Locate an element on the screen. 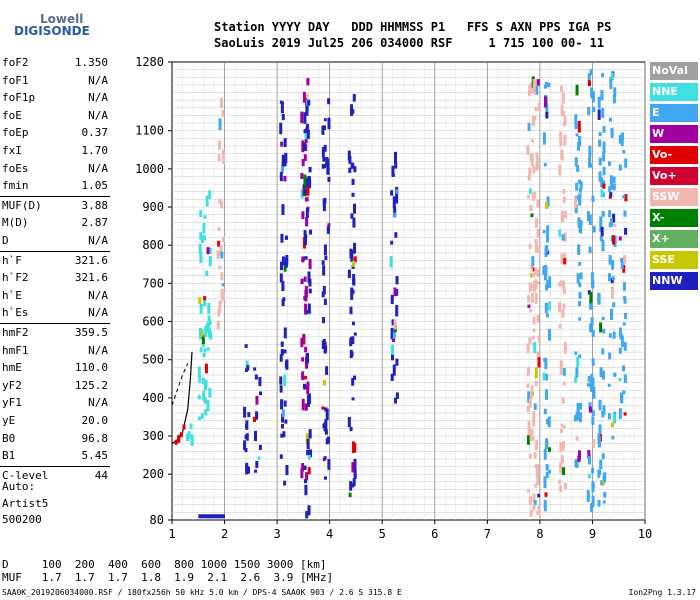 This screenshot has width=700, height=600. legend-item: W is located at coordinates (674, 134).